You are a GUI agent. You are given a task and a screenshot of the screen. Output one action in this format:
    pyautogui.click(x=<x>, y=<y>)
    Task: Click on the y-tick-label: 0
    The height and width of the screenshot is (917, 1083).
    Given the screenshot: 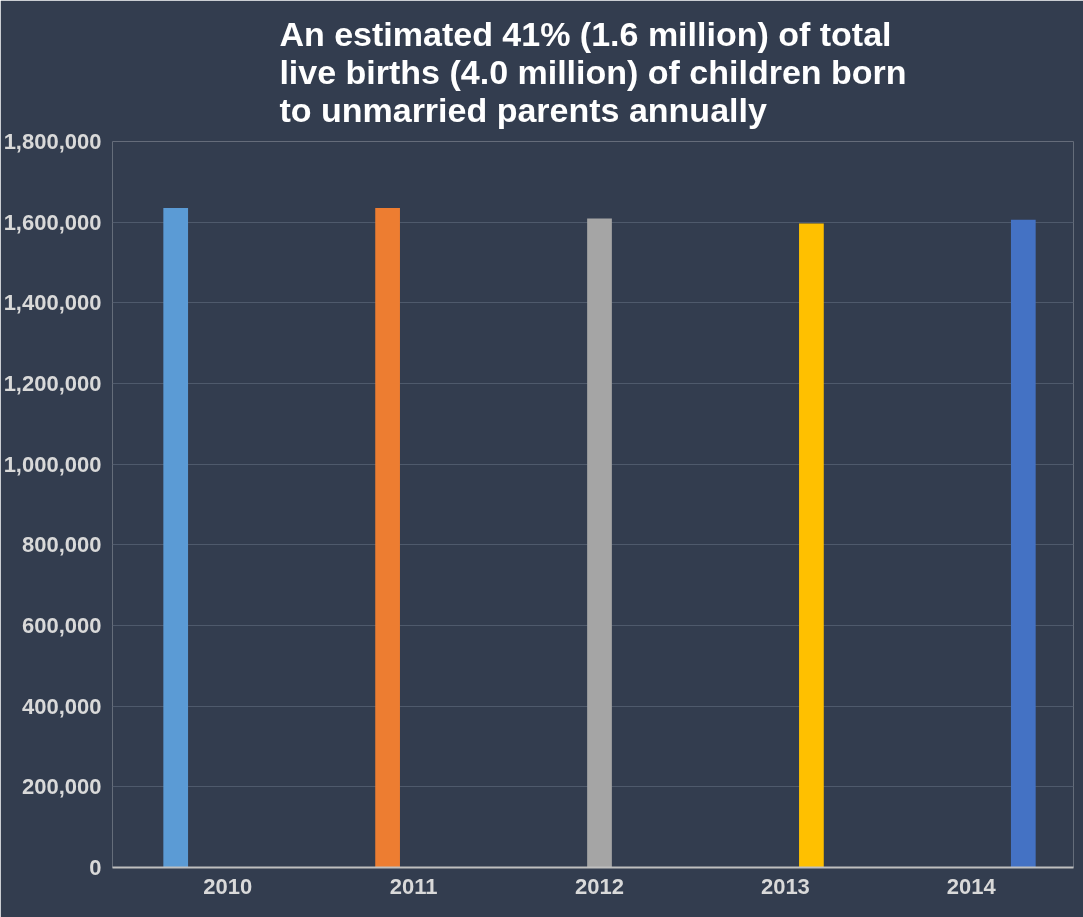 What is the action you would take?
    pyautogui.click(x=95, y=867)
    